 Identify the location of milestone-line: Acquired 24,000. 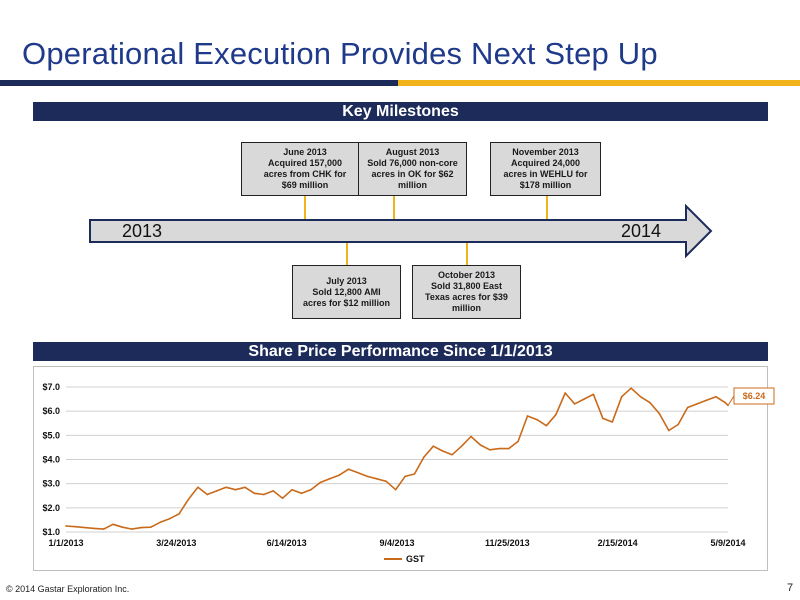
(545, 163).